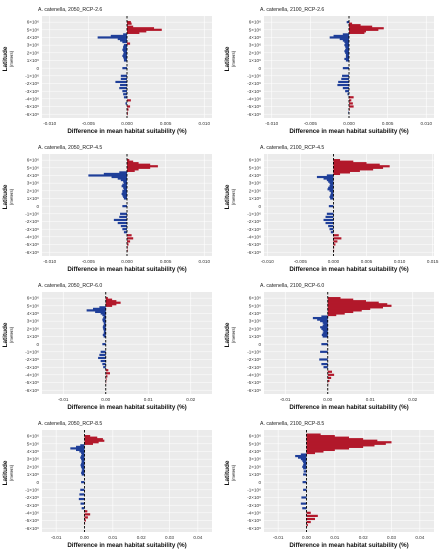 This screenshot has height=550, width=444. I want to click on x-tick-label: 0.015, so click(433, 261).